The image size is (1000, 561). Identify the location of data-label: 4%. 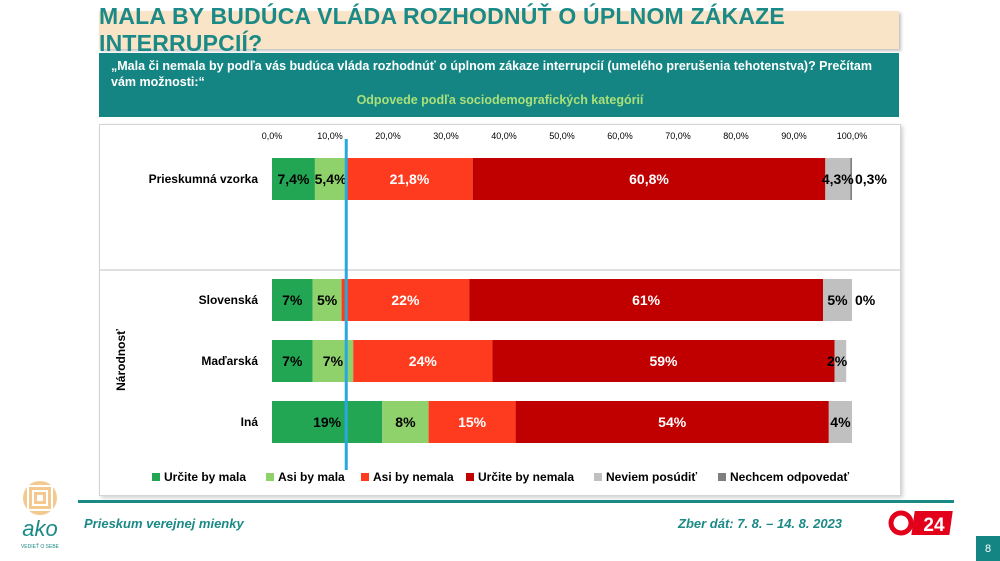
(840, 422).